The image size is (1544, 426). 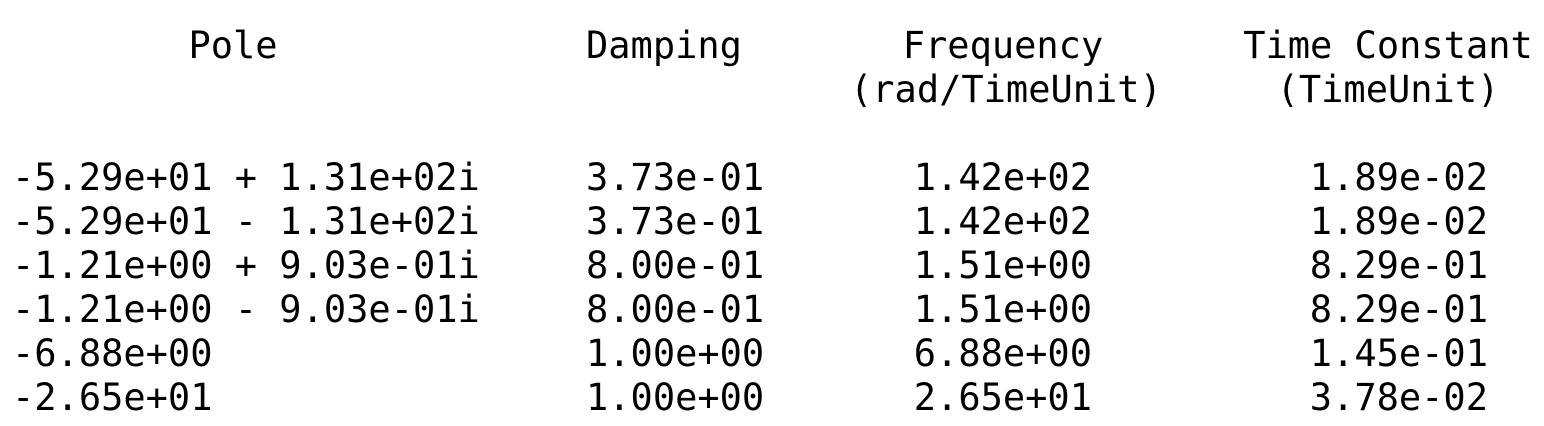 What do you see at coordinates (664, 45) in the screenshot?
I see `header-damping: Damping` at bounding box center [664, 45].